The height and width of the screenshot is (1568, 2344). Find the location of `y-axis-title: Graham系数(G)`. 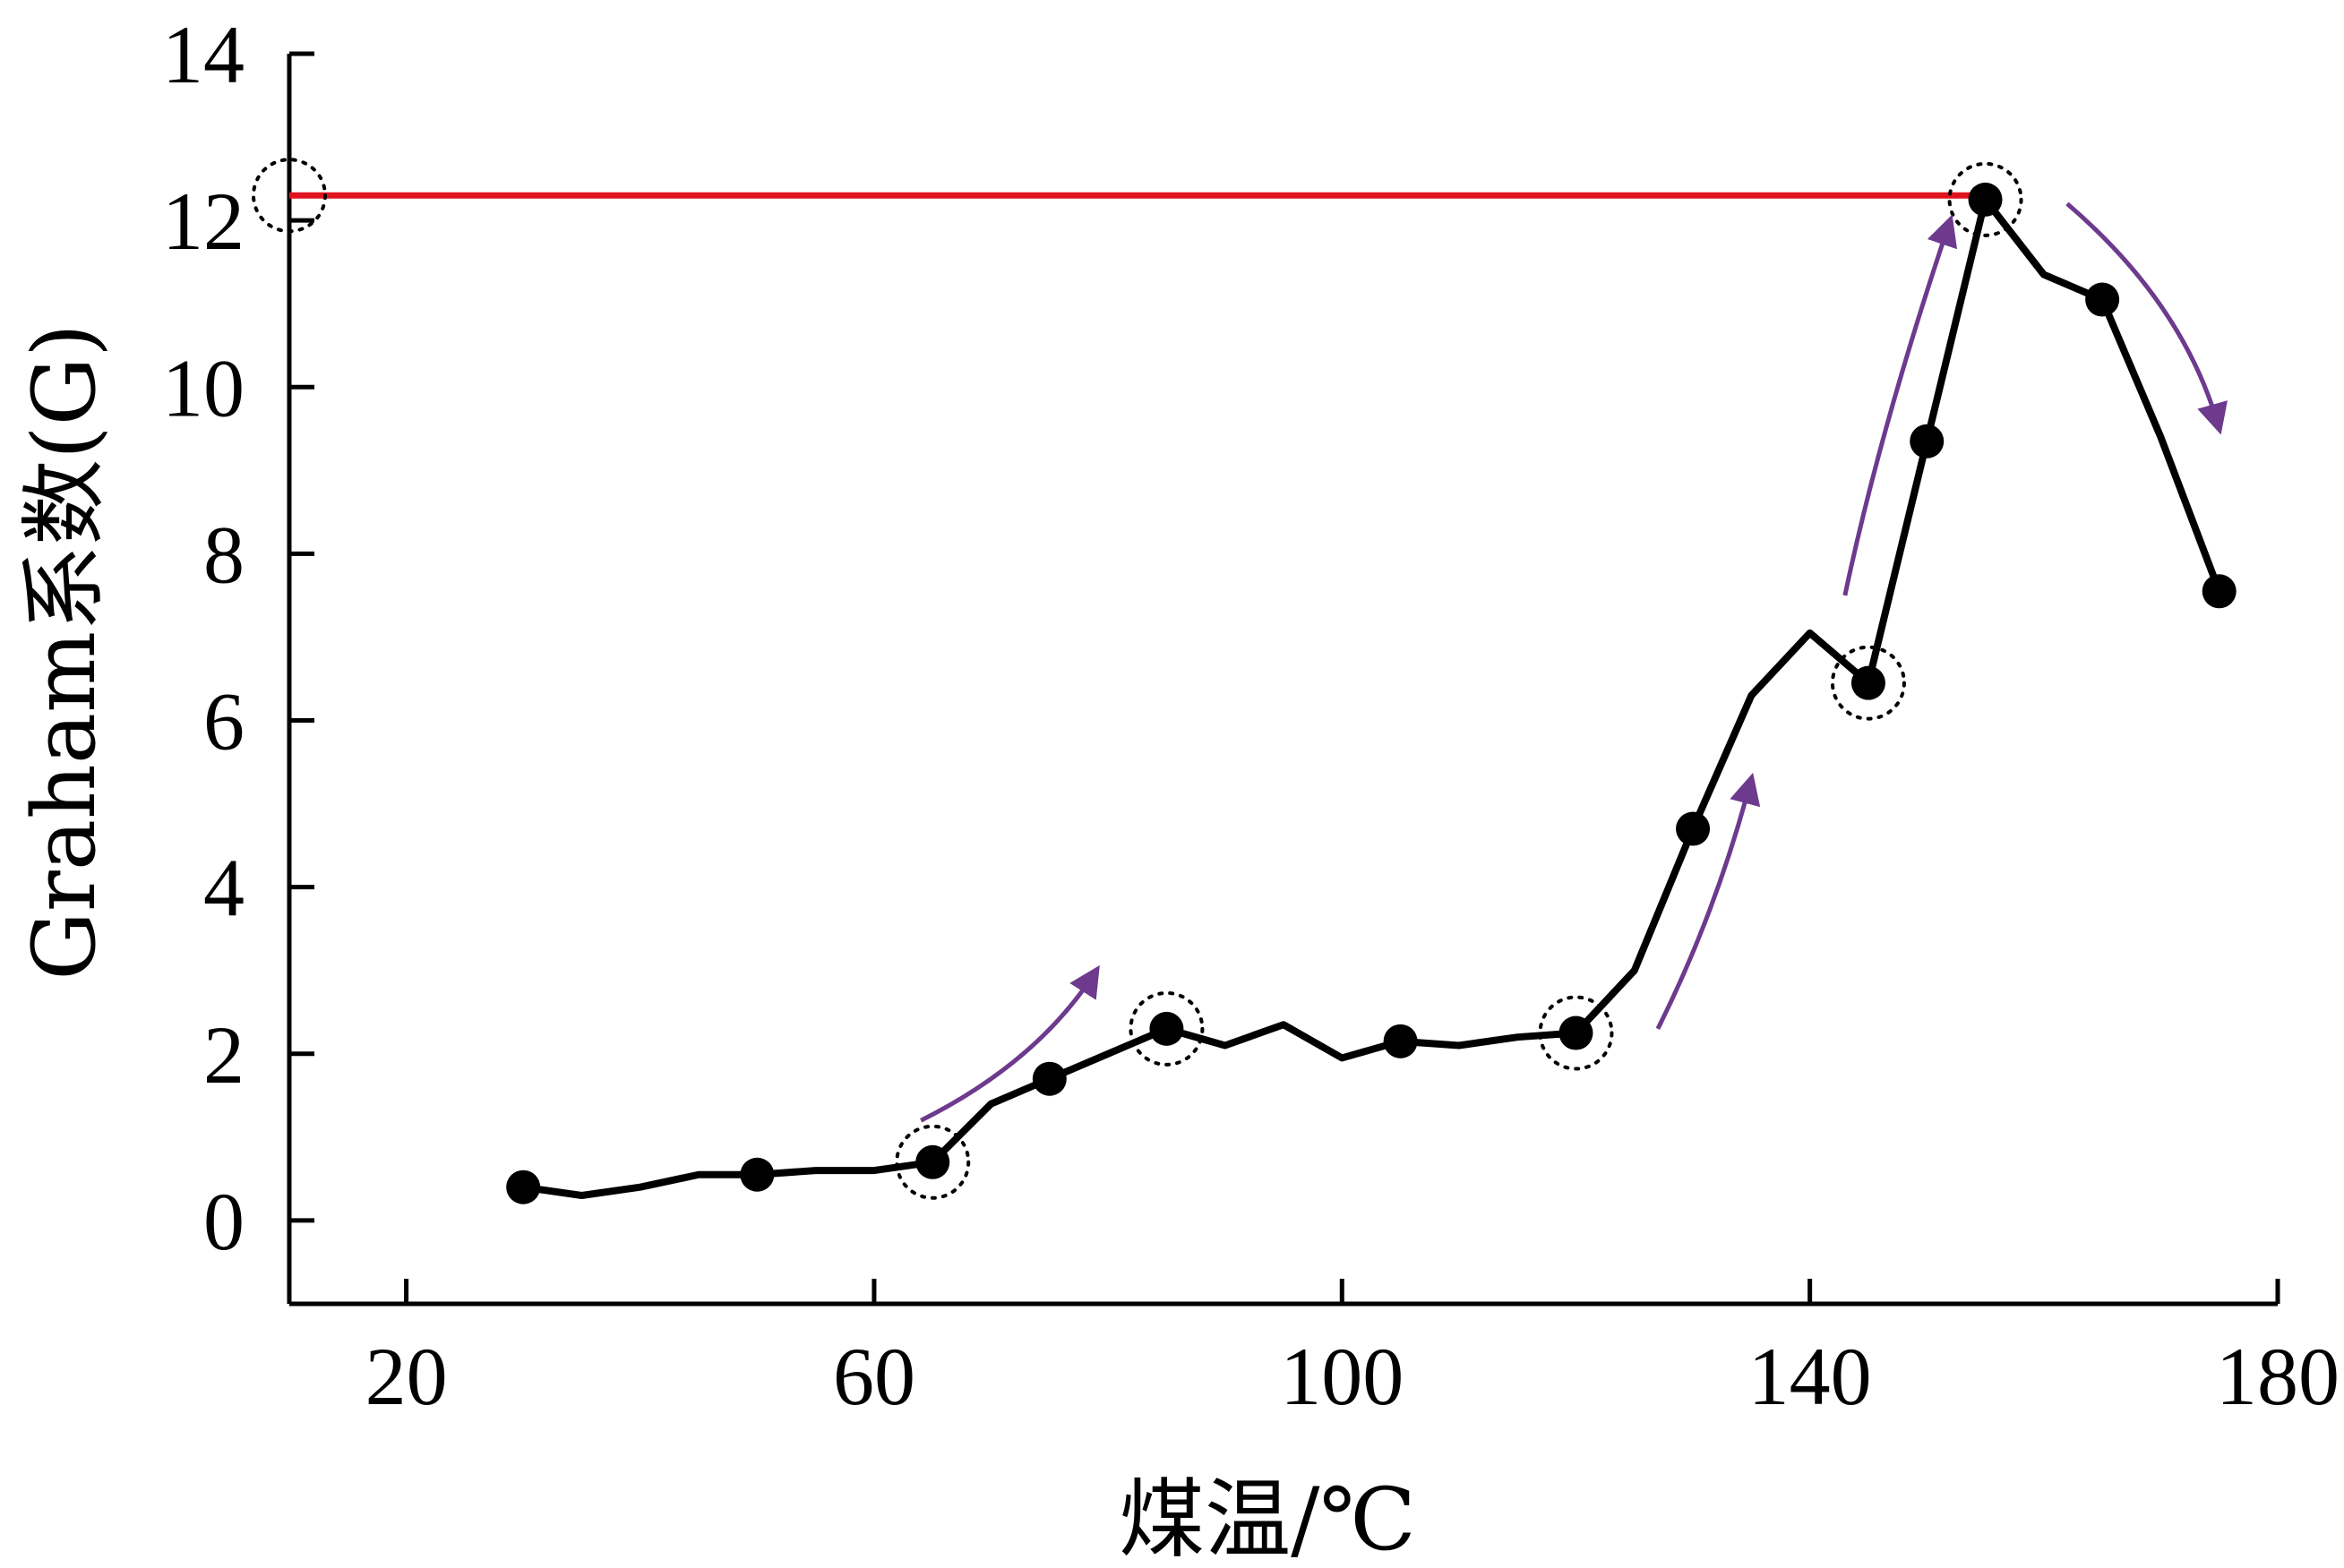

y-axis-title: Graham系数(G) is located at coordinates (64, 652).